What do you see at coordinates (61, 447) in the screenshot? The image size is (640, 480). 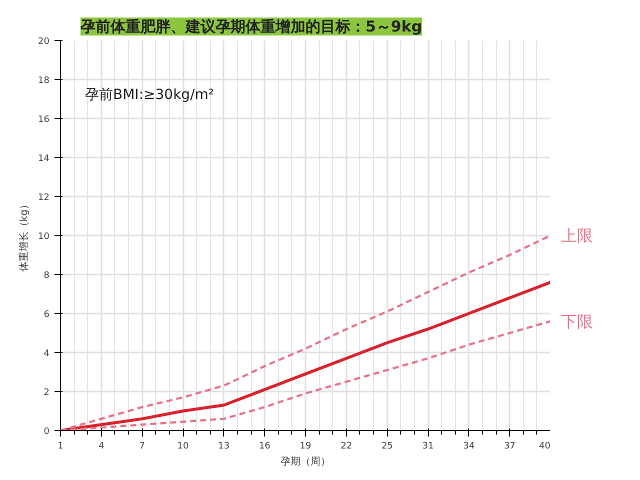 I see `x-tick-label: 1` at bounding box center [61, 447].